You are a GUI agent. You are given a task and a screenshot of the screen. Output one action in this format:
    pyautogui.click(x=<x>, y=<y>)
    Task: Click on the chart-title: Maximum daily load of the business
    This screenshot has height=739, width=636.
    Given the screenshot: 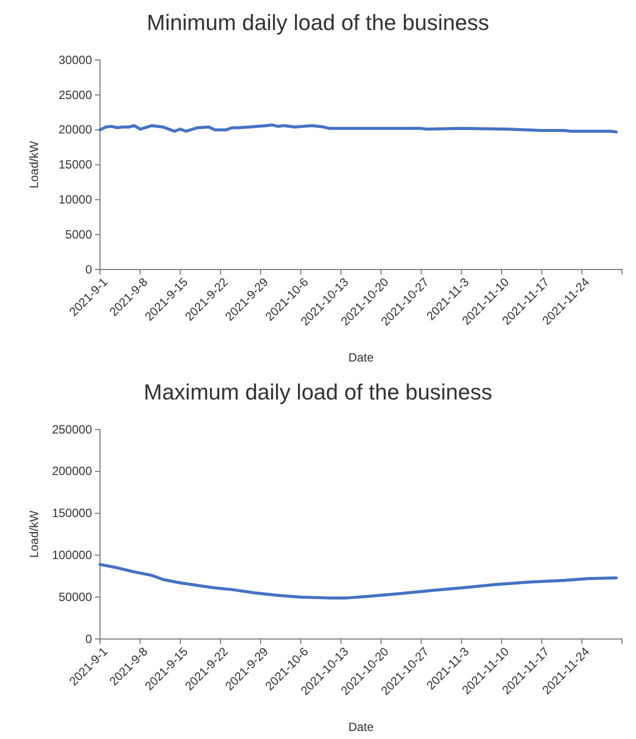 What is the action you would take?
    pyautogui.click(x=318, y=392)
    